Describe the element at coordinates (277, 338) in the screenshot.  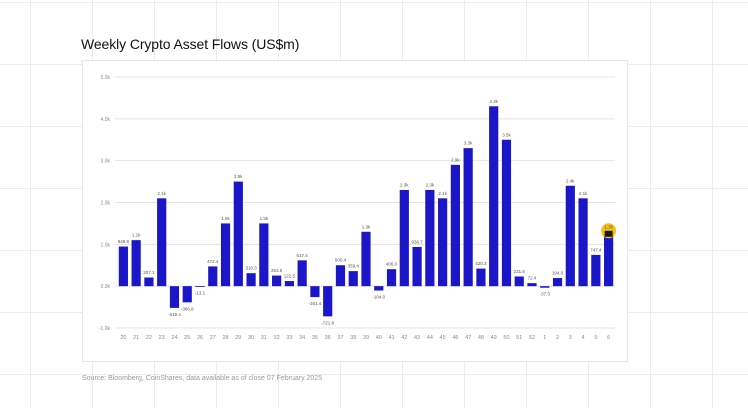
I see `x-tick-label: 32` at that location.